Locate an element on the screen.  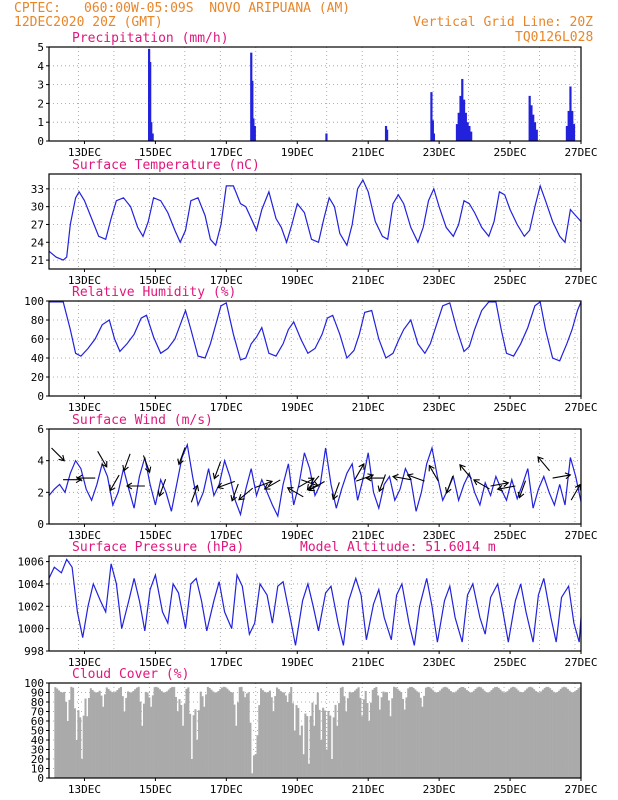
temperature-ytick-label: 27 is located at coordinates (37, 224).